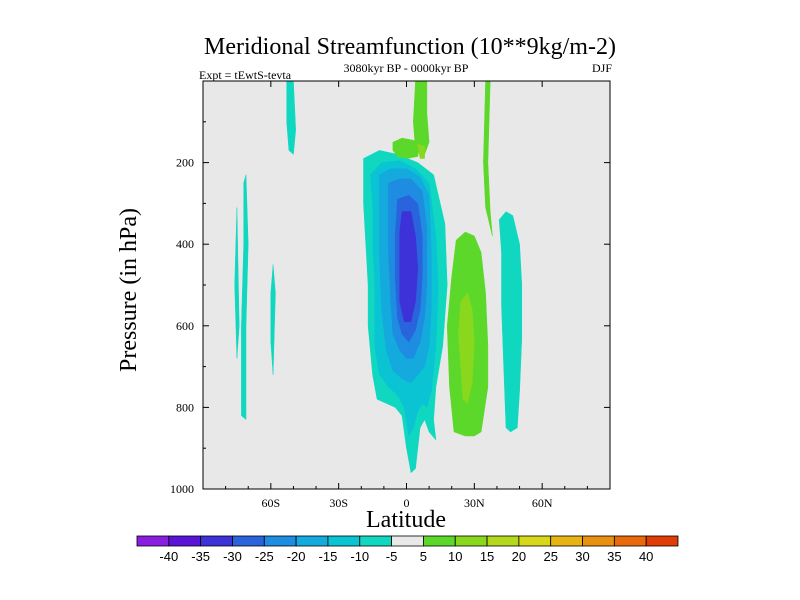 This screenshot has height=600, width=800. What do you see at coordinates (129, 290) in the screenshot?
I see `y-axis-label: Pressure (in hPa)` at bounding box center [129, 290].